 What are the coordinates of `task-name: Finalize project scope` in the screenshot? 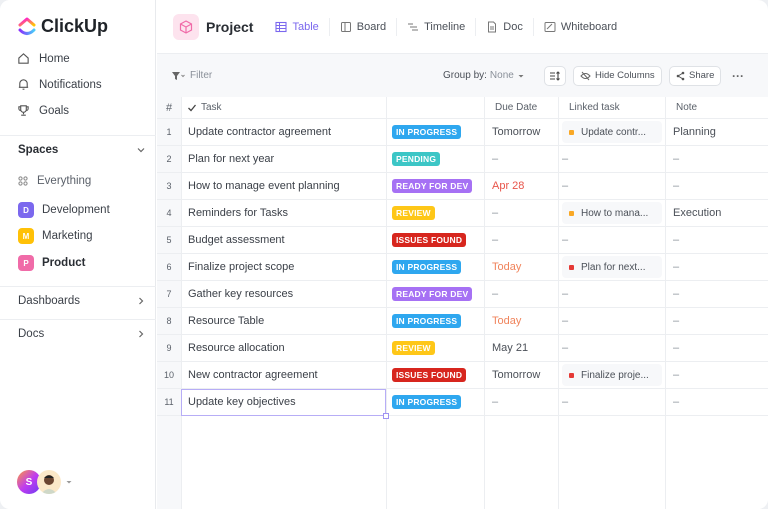 It's located at (241, 267).